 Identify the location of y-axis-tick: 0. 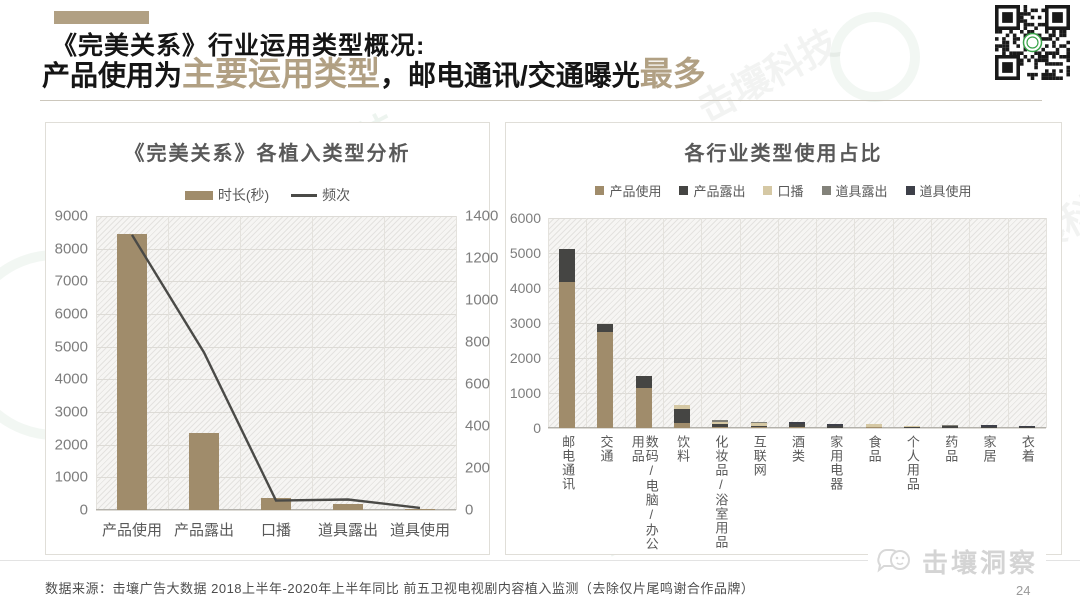
(537, 428).